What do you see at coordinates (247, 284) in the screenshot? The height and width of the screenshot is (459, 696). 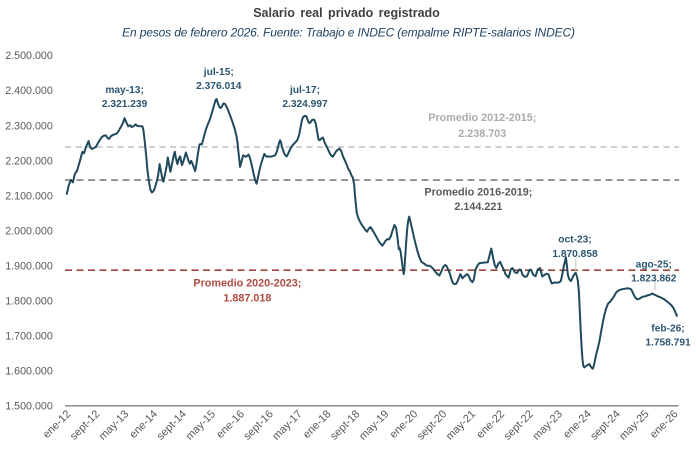 I see `svg-text: Promedio 2020-2023;` at bounding box center [247, 284].